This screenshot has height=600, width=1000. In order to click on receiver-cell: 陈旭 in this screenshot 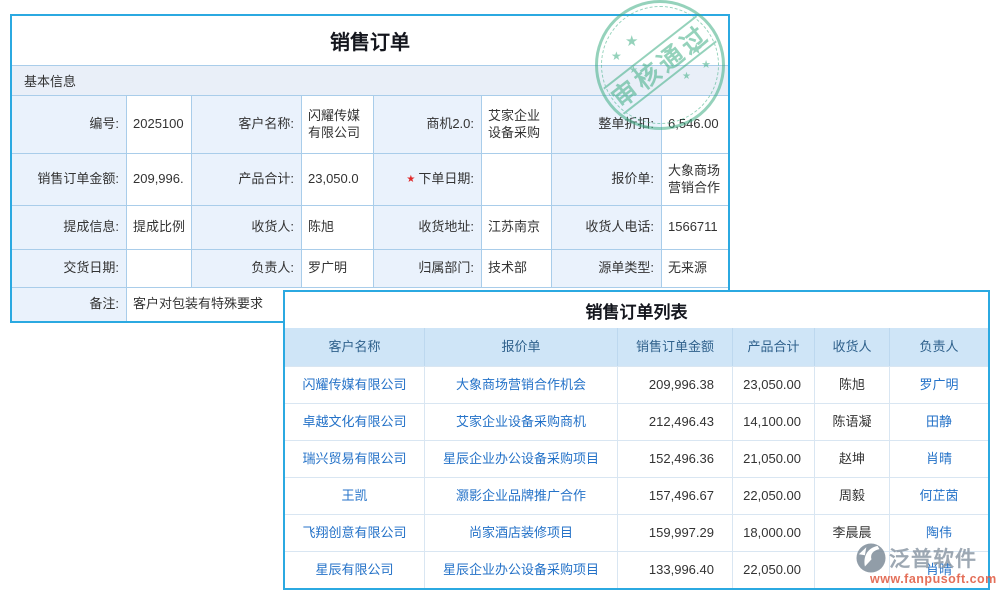, I will do `click(852, 385)`.